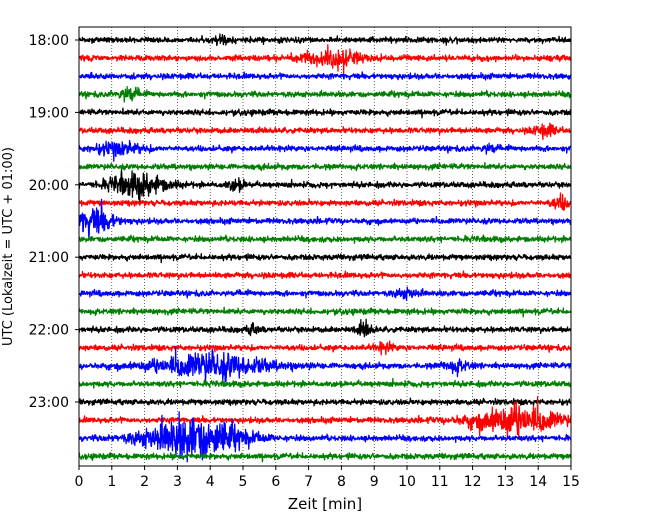 The height and width of the screenshot is (520, 650). I want to click on x-axis-ticks: 0 1 2 3 4 5 6 7 8 9 10 11 12 13 14 15, so click(327, 478).